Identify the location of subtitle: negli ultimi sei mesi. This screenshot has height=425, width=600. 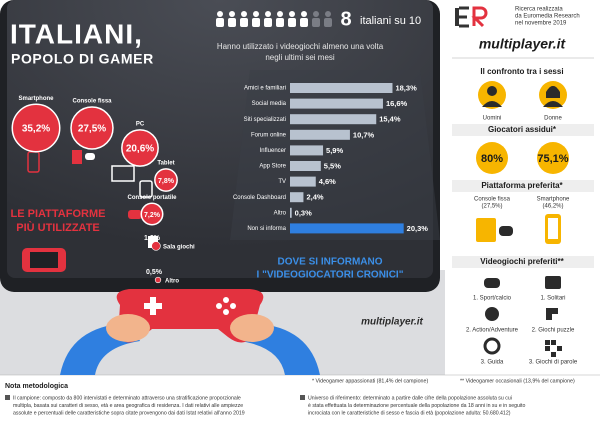
(300, 57).